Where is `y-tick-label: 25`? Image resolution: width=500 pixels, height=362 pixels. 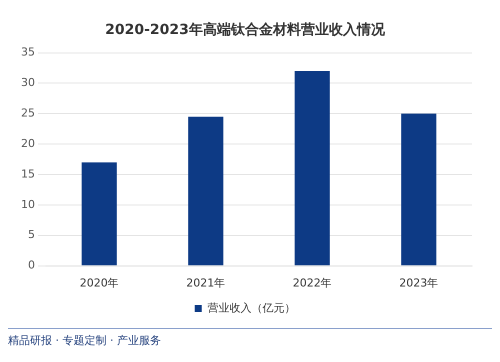 y-tick-label: 25 is located at coordinates (27, 113).